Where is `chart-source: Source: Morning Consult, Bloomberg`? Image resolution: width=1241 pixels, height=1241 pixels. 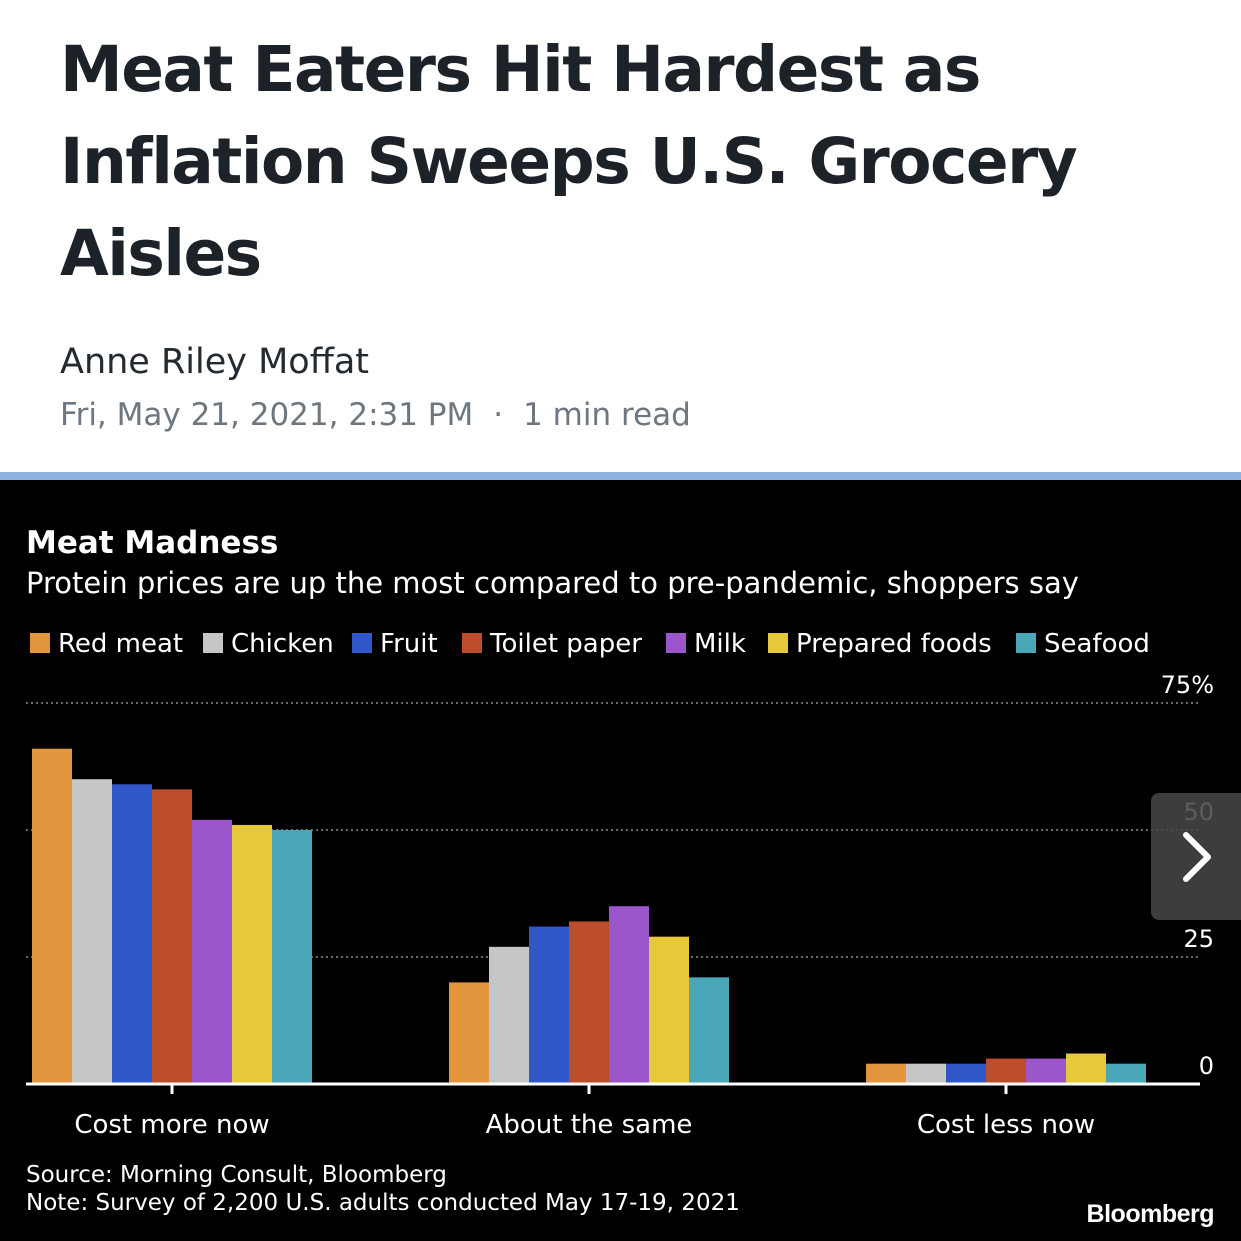
chart-source: Source: Morning Consult, Bloomberg is located at coordinates (236, 1175).